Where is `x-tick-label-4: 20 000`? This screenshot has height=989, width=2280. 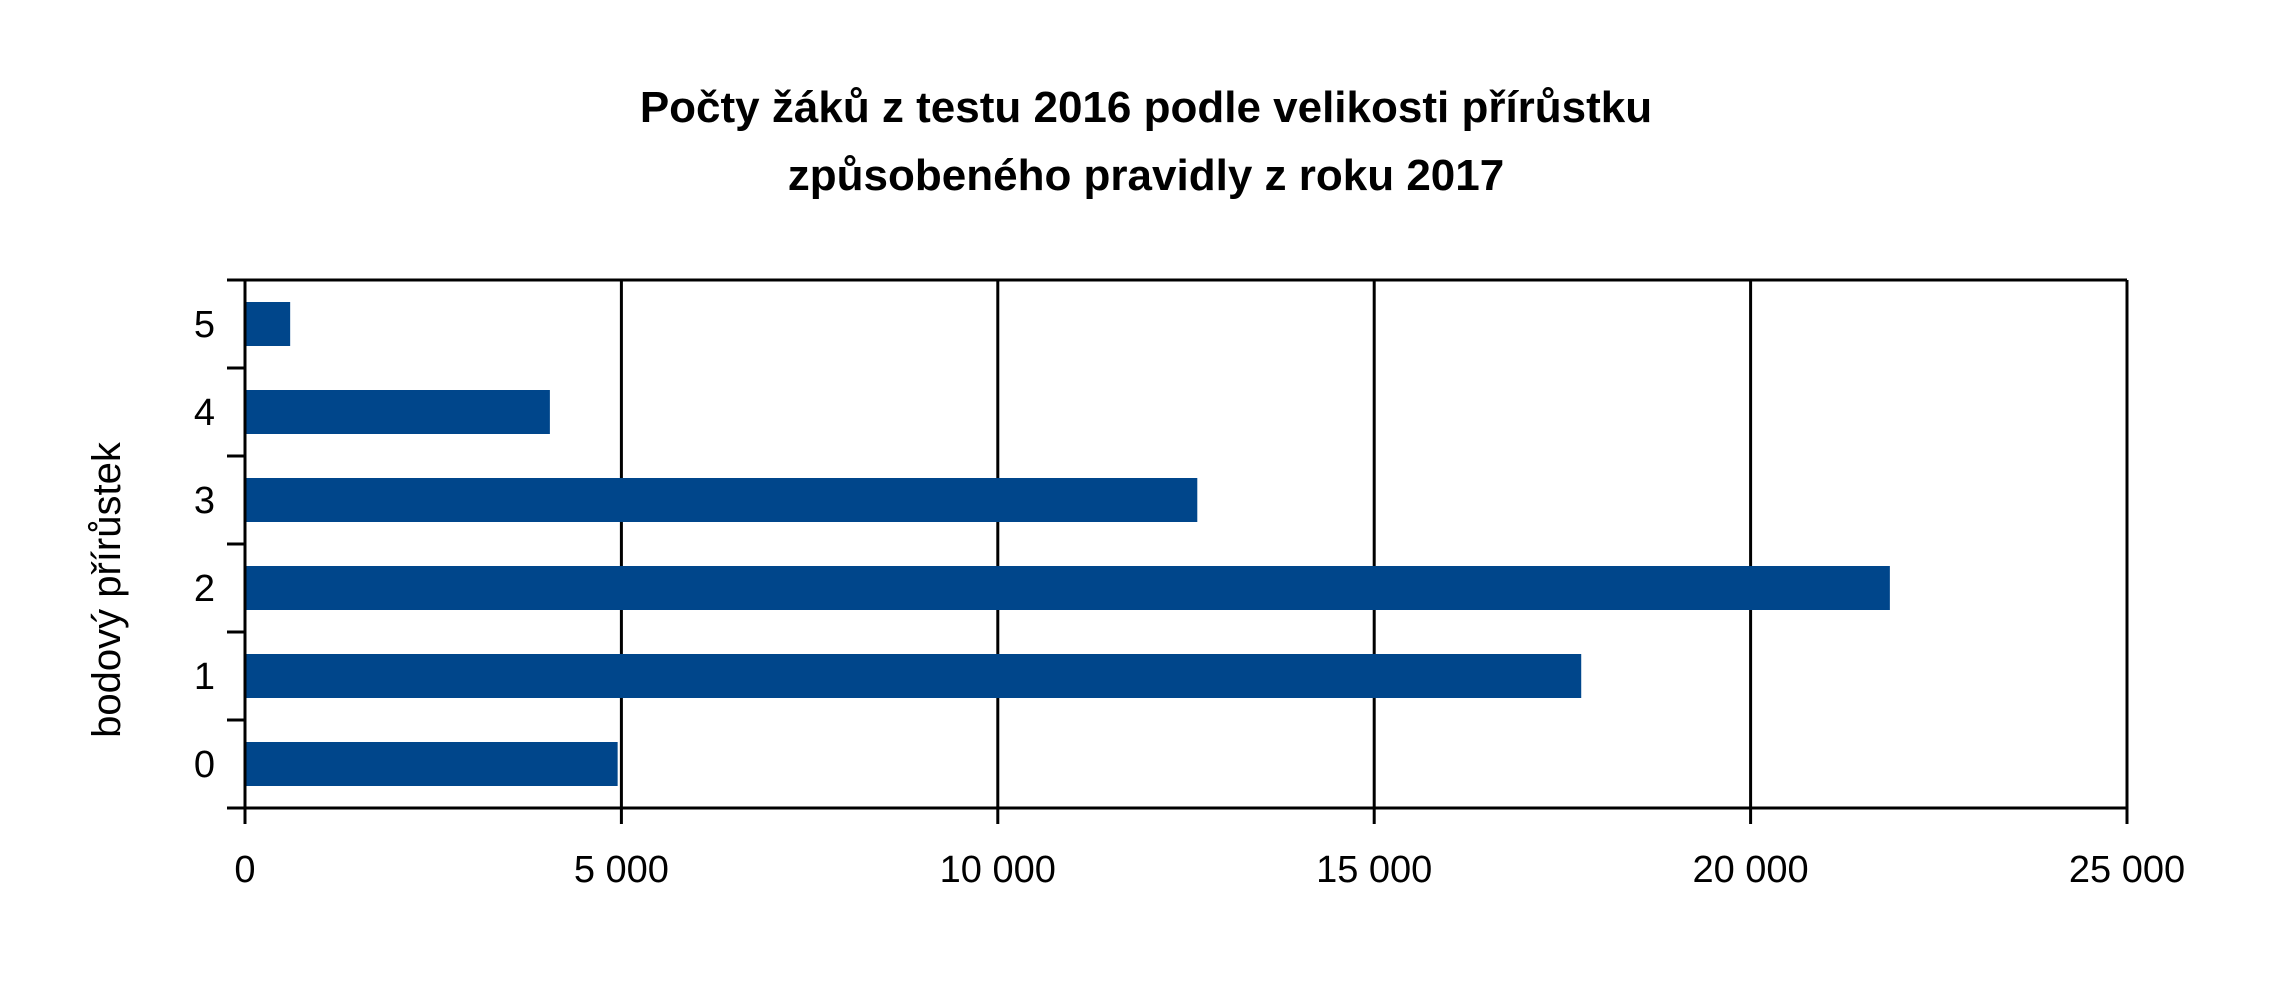 x-tick-label-4: 20 000 is located at coordinates (1750, 870).